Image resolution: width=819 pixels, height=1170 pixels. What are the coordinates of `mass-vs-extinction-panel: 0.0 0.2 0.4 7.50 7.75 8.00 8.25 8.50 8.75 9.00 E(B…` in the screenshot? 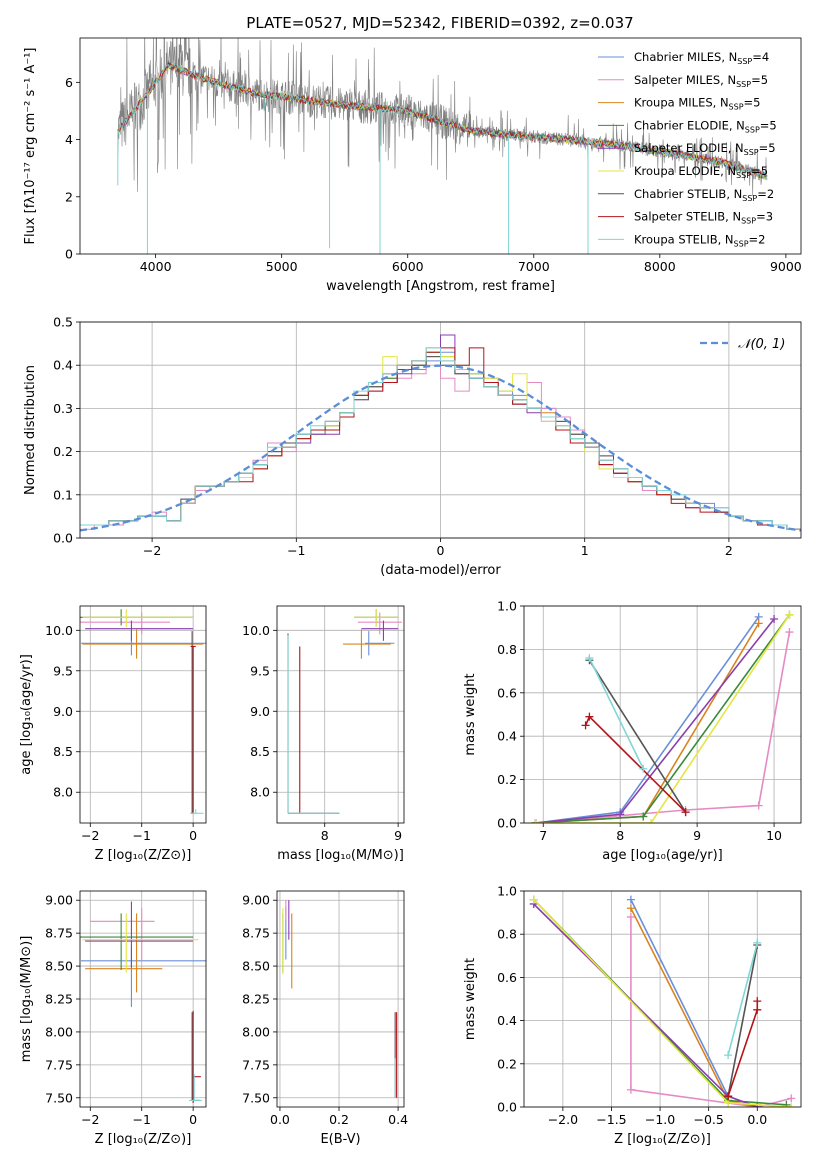 It's located at (325, 1018).